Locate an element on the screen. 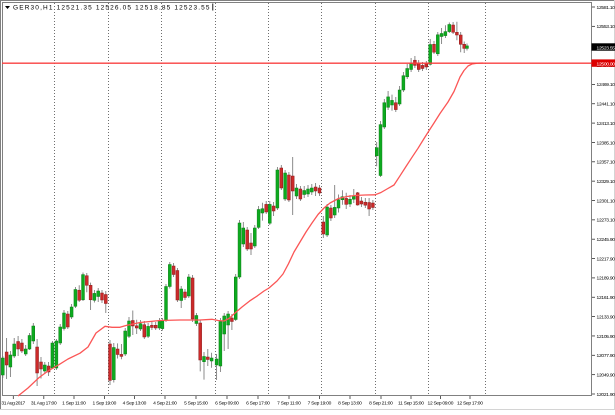 The width and height of the screenshot is (615, 415). svg-text: 12553.10 is located at coordinates (606, 27).